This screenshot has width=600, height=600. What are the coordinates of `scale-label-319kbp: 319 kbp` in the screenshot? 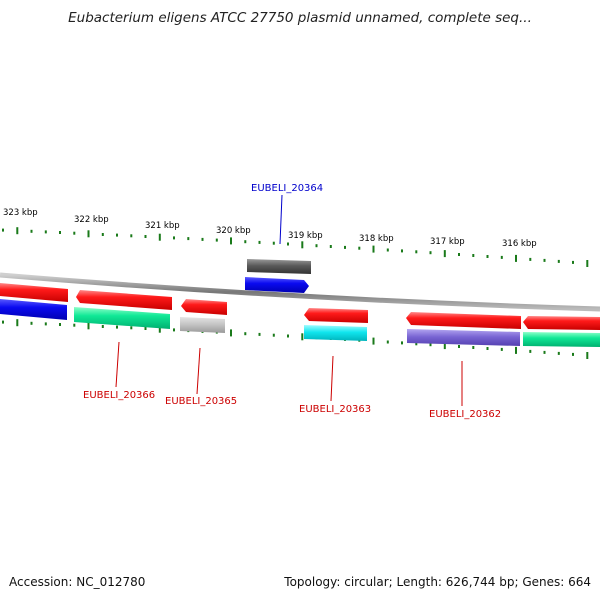 It's located at (305, 236).